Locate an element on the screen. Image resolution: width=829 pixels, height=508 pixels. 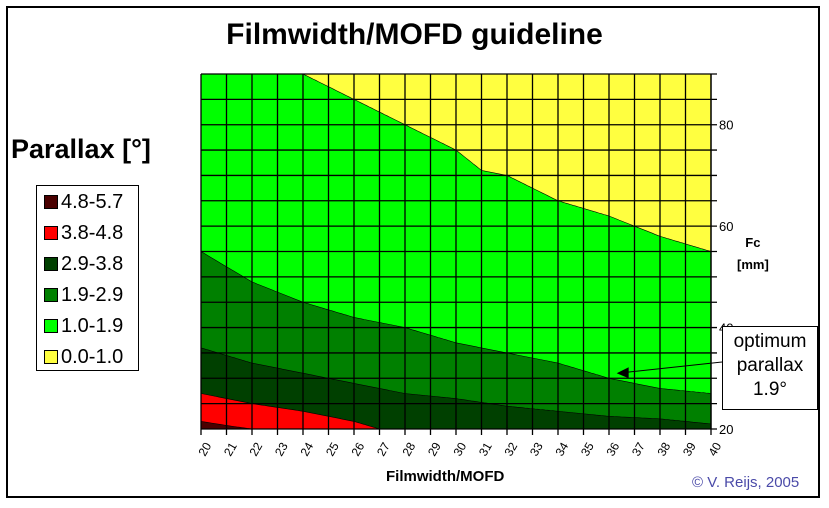
y-axis-label-line1: Fc is located at coordinates (753, 242).